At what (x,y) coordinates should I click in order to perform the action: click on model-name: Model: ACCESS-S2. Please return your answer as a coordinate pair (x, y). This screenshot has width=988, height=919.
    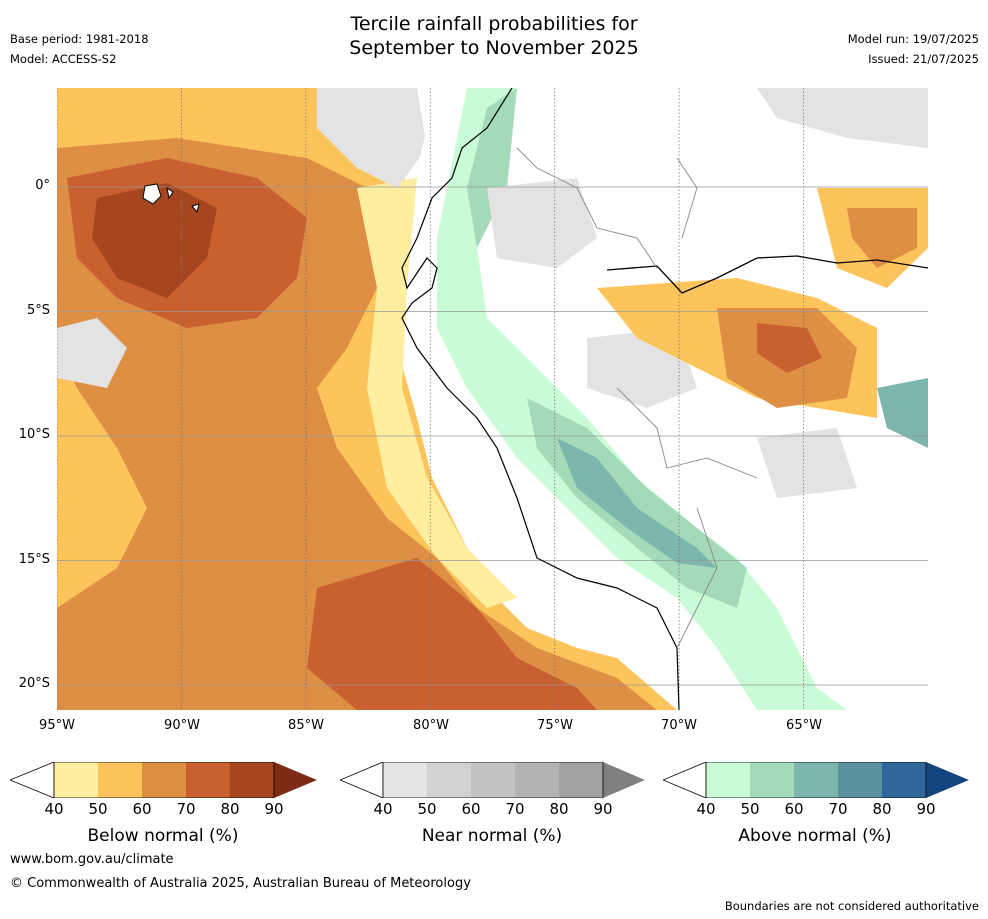
    Looking at the image, I should click on (63, 59).